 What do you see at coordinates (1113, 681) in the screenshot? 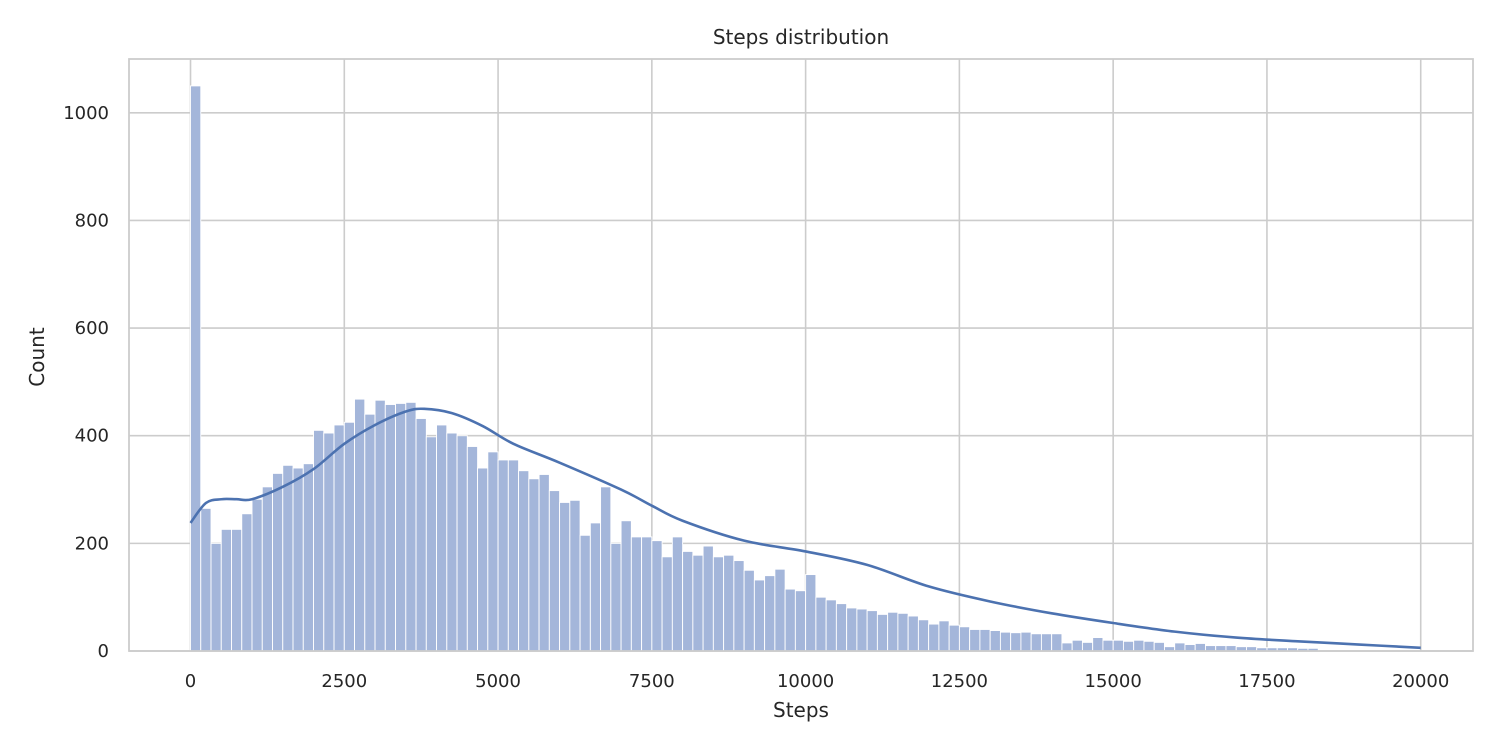
I see `x-tick-label: 15000` at bounding box center [1113, 681].